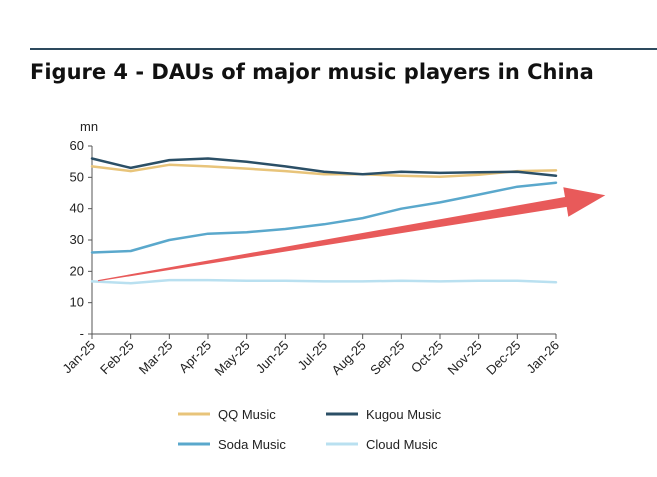  What do you see at coordinates (387, 358) in the screenshot?
I see `x-tick-label: Sep-25` at bounding box center [387, 358].